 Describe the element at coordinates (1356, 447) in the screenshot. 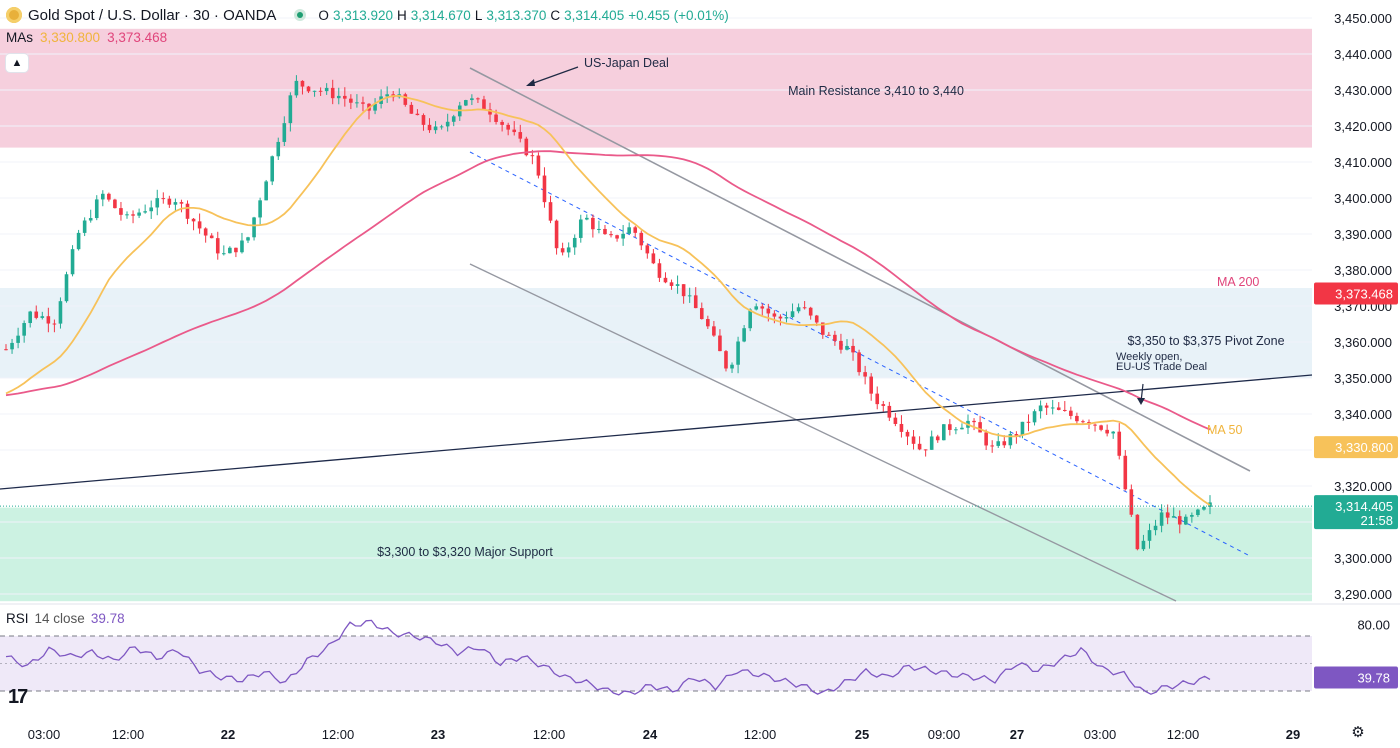

I see `ma50-tag` at that location.